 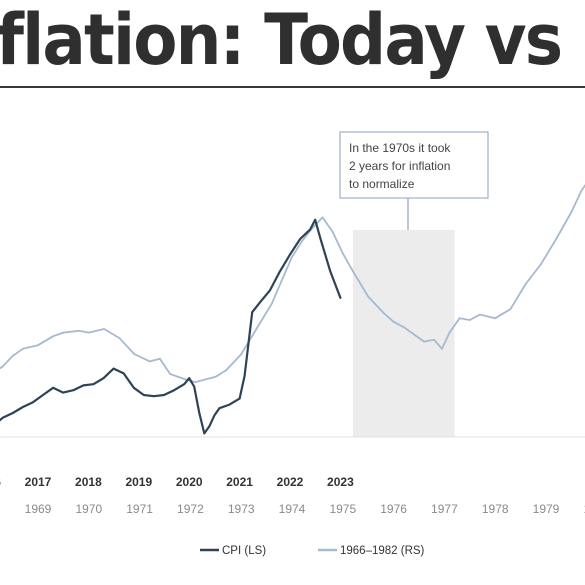 I want to click on tick-label: 2018, so click(x=88, y=482).